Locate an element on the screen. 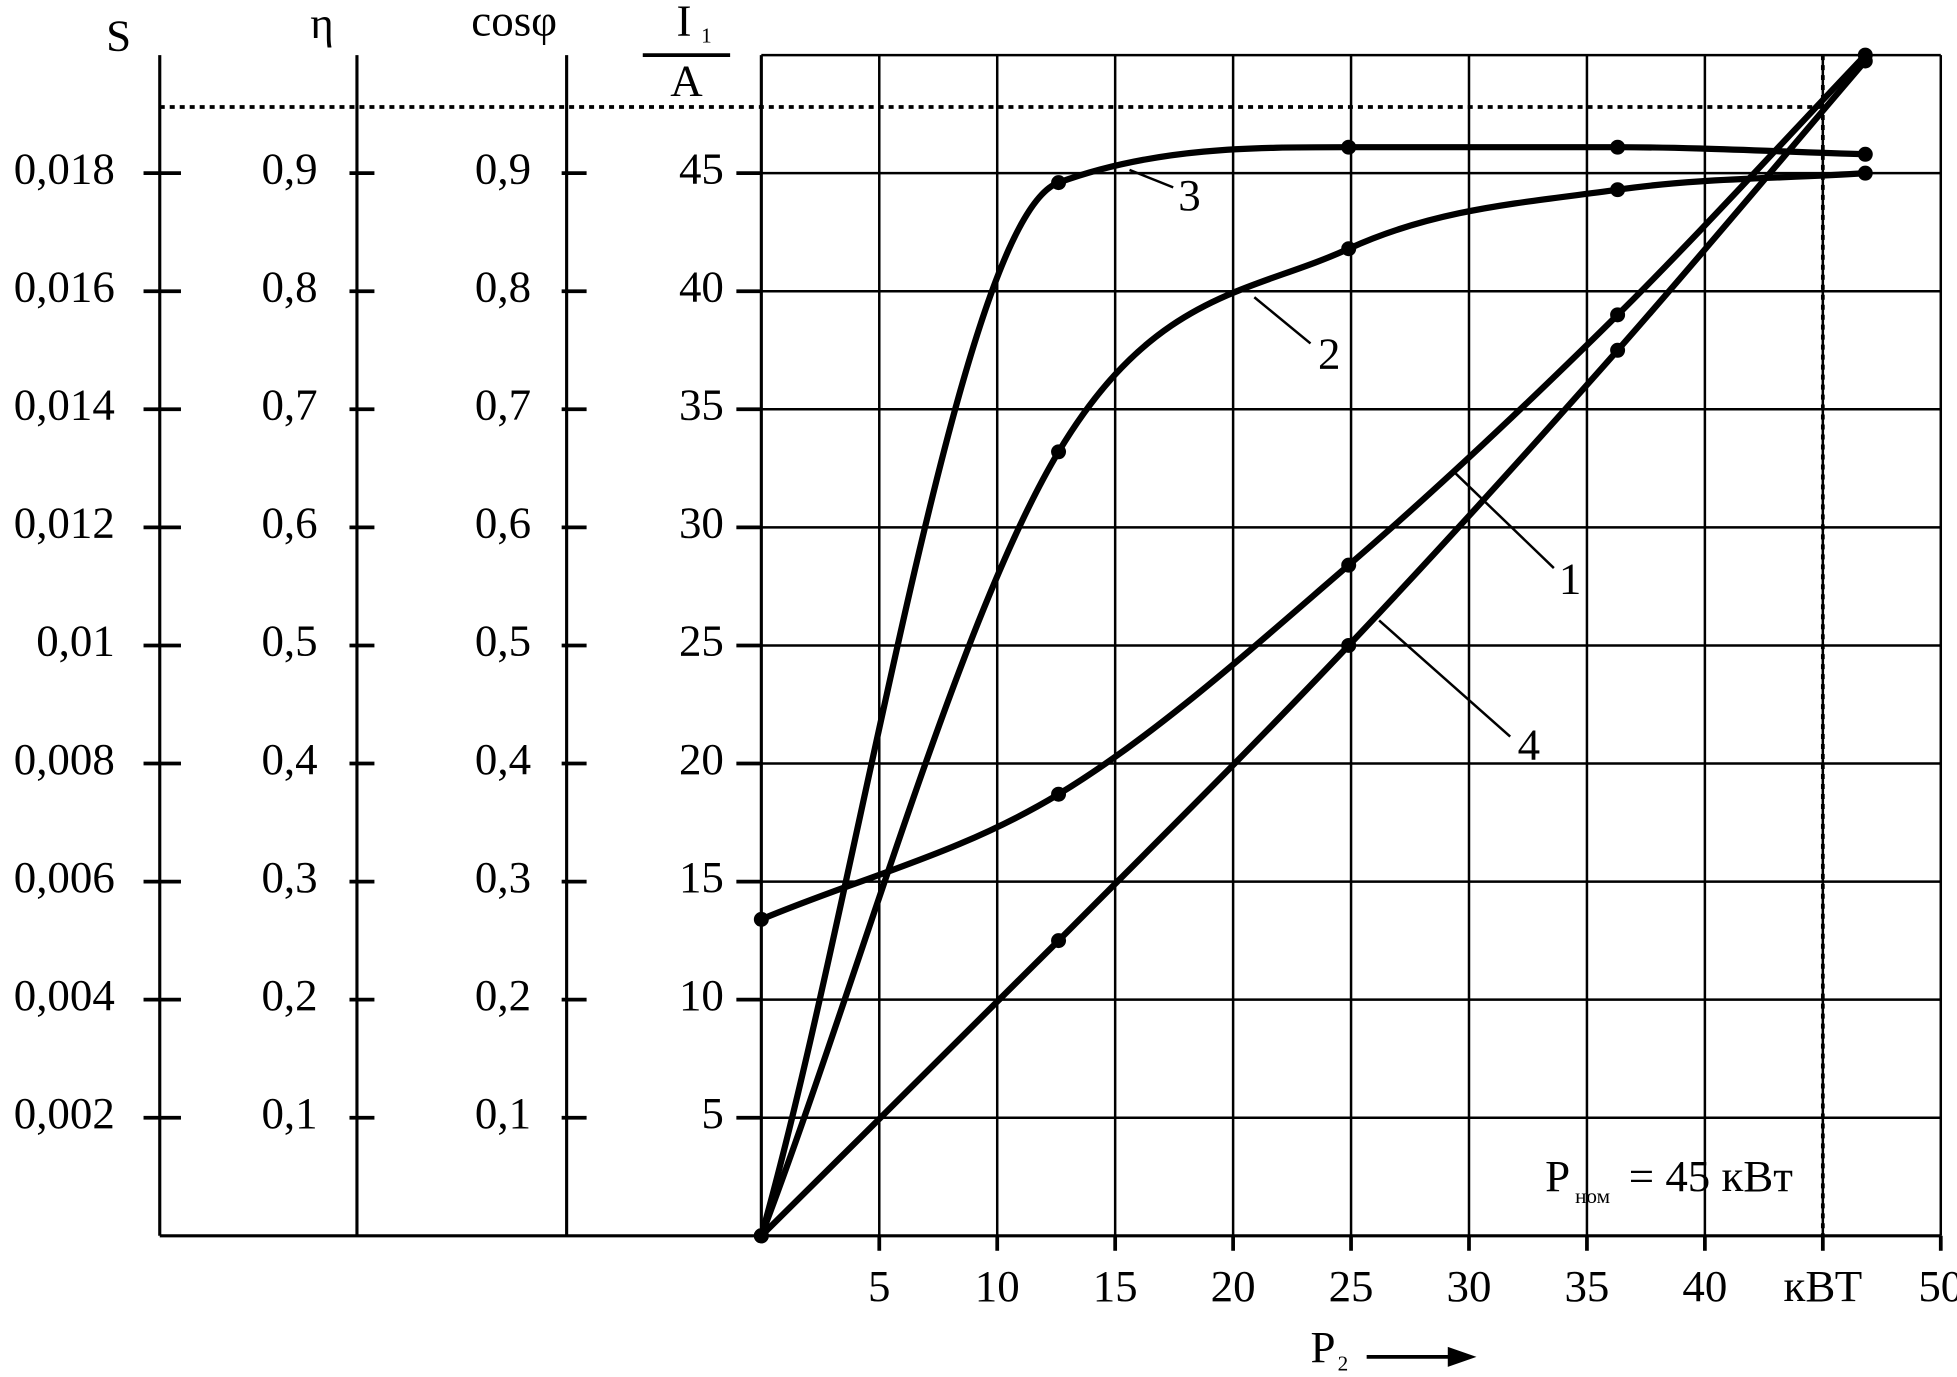  x-arrow-head is located at coordinates (1462, 1356).